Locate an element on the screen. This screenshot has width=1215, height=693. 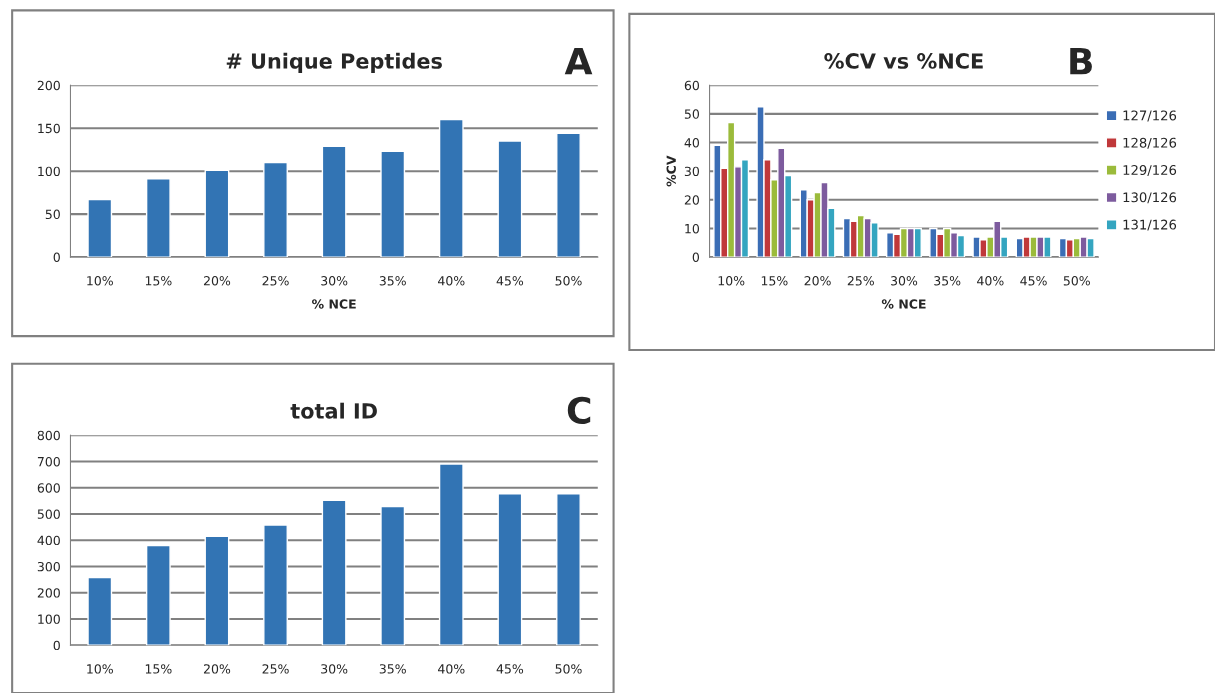
y-tick-label: 60 is located at coordinates (692, 85).